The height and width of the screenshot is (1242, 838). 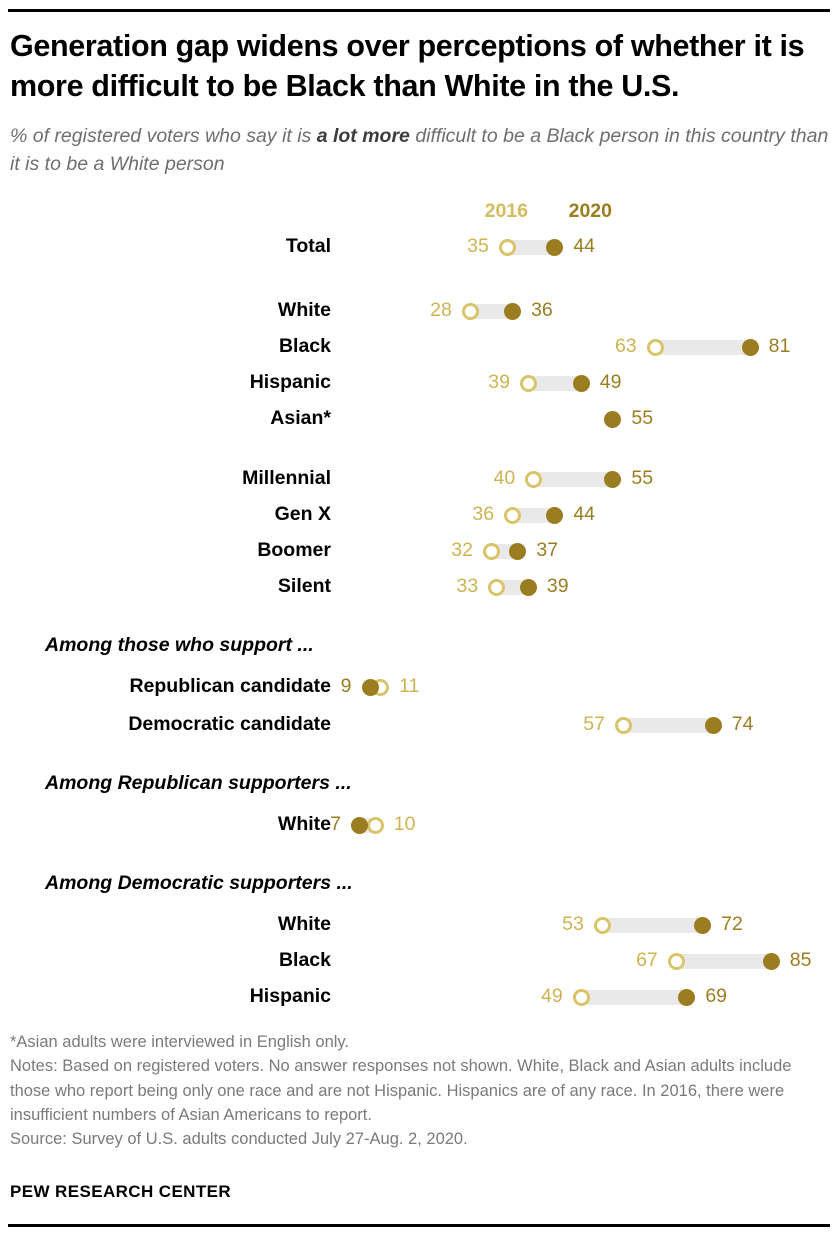 I want to click on chart-row: Gen X 36 44, so click(x=419, y=515).